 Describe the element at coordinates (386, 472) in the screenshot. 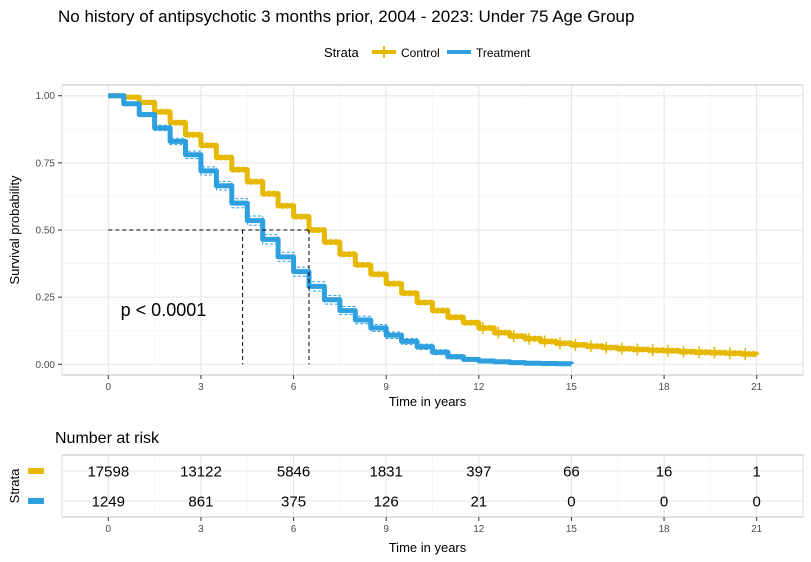

I see `risk-cell: 1831` at that location.